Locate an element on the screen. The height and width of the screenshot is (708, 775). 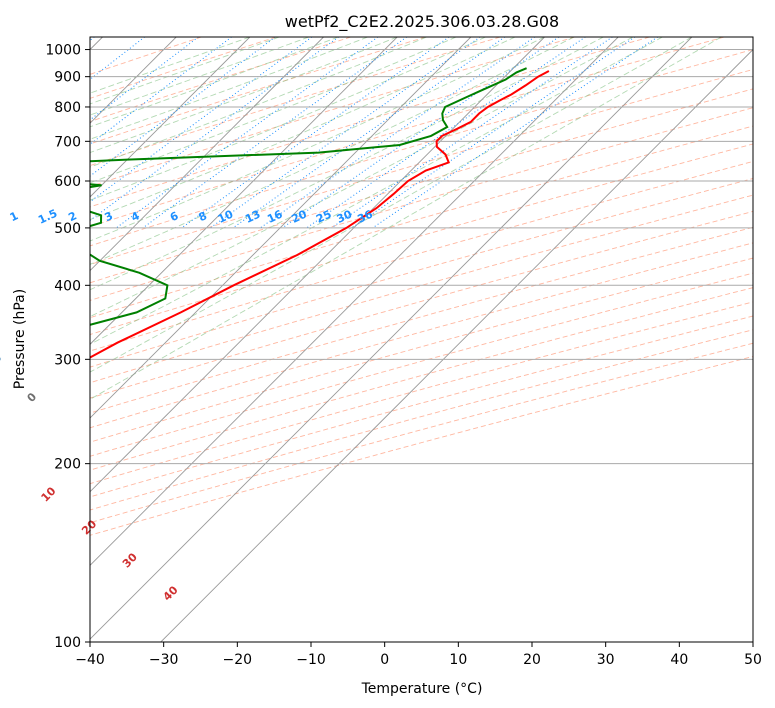
y-tick-label: 700 is located at coordinates (67, 142).